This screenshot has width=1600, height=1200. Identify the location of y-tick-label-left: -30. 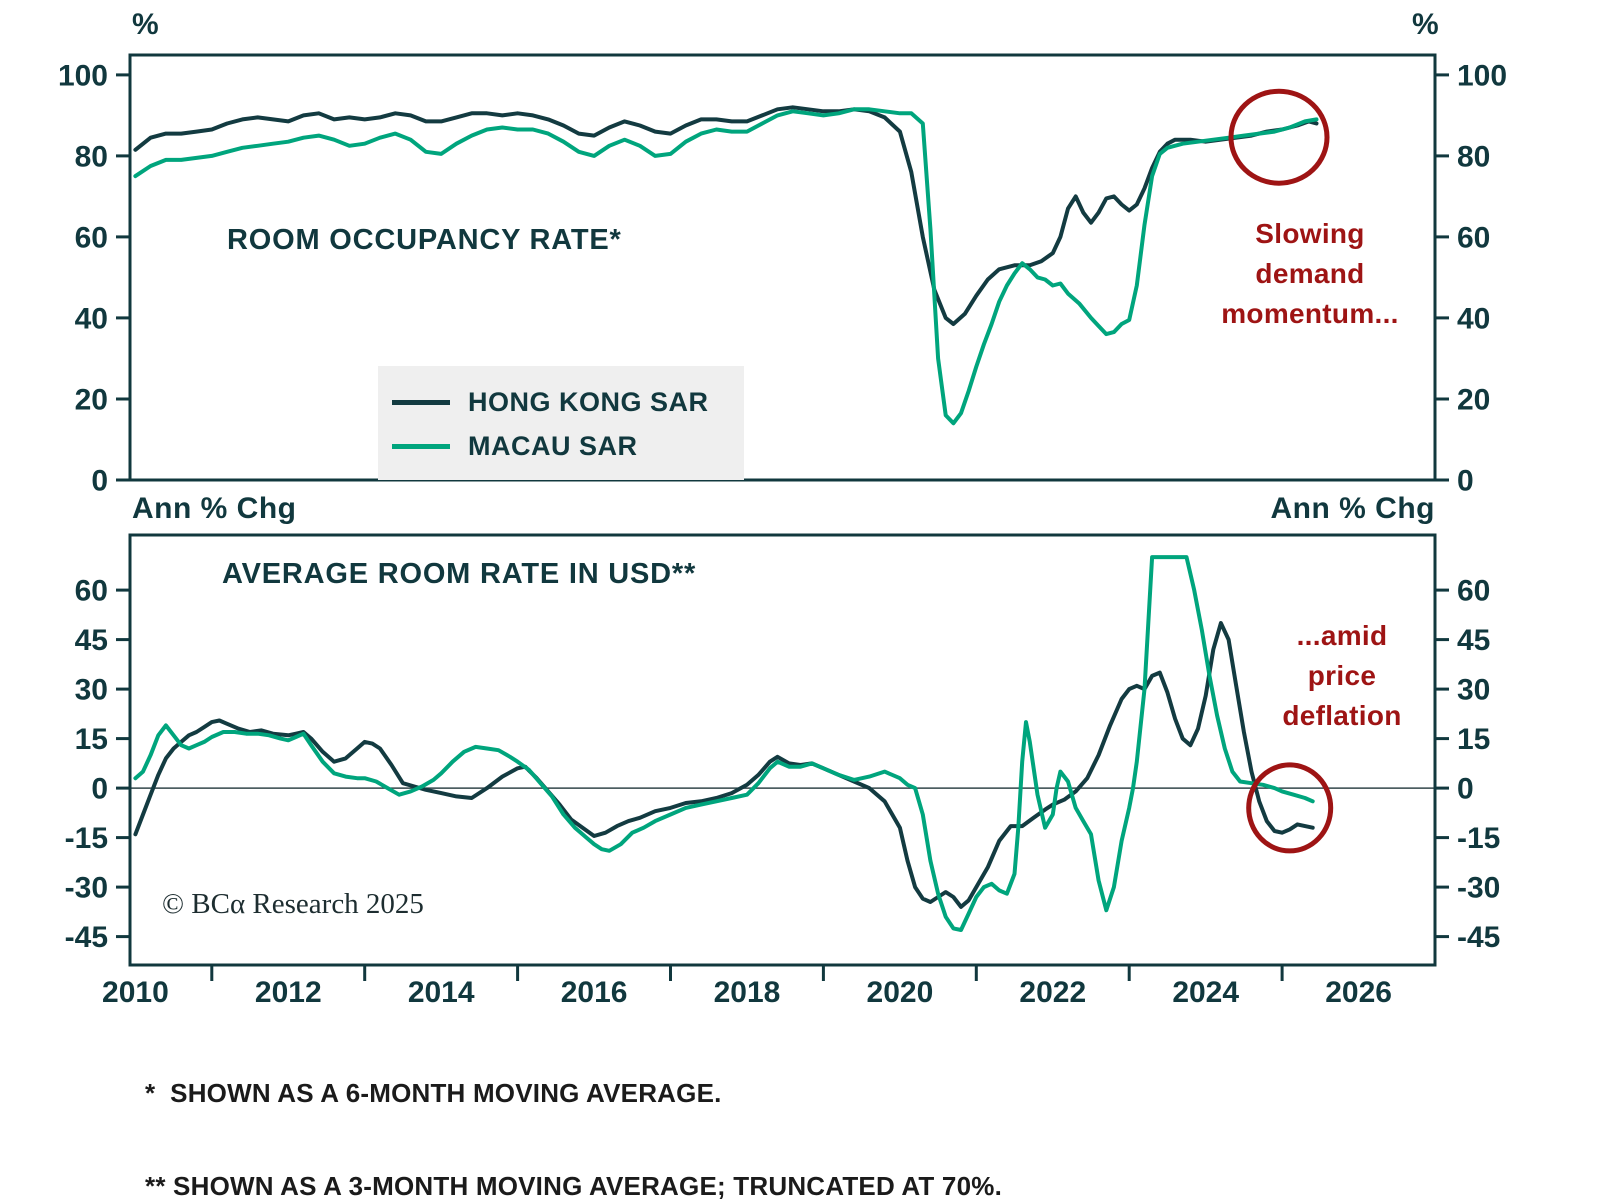
(86, 888).